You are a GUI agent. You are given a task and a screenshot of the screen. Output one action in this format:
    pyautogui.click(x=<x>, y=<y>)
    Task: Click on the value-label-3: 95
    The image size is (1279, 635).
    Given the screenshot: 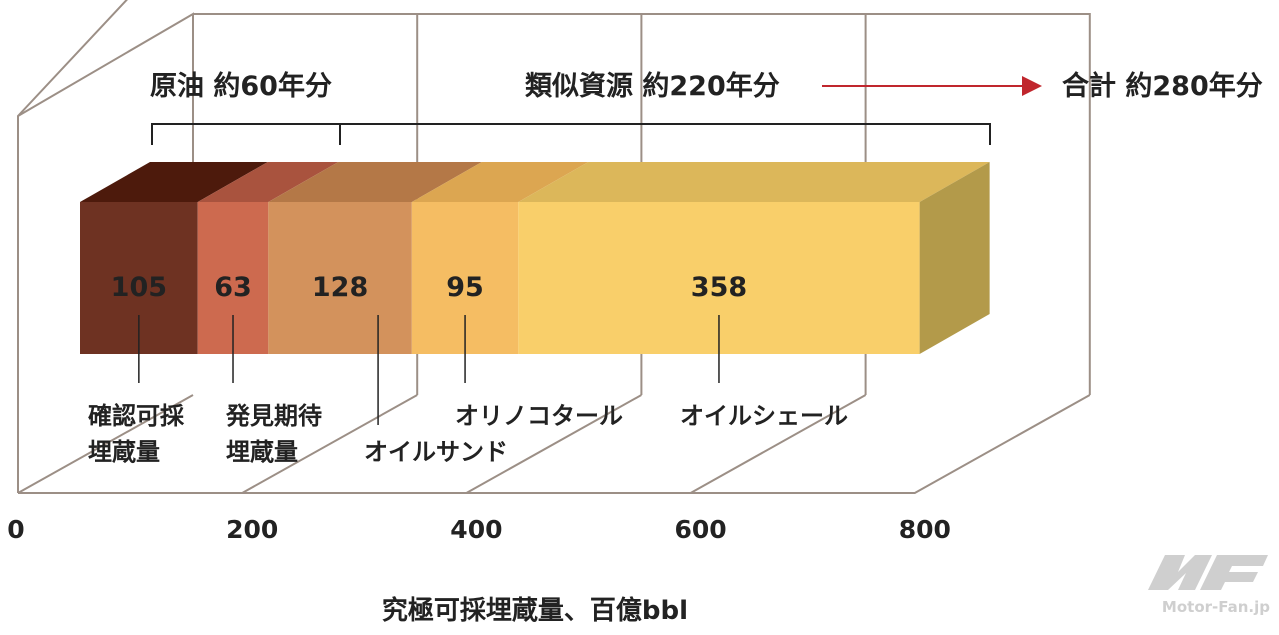 What is the action you would take?
    pyautogui.click(x=465, y=287)
    